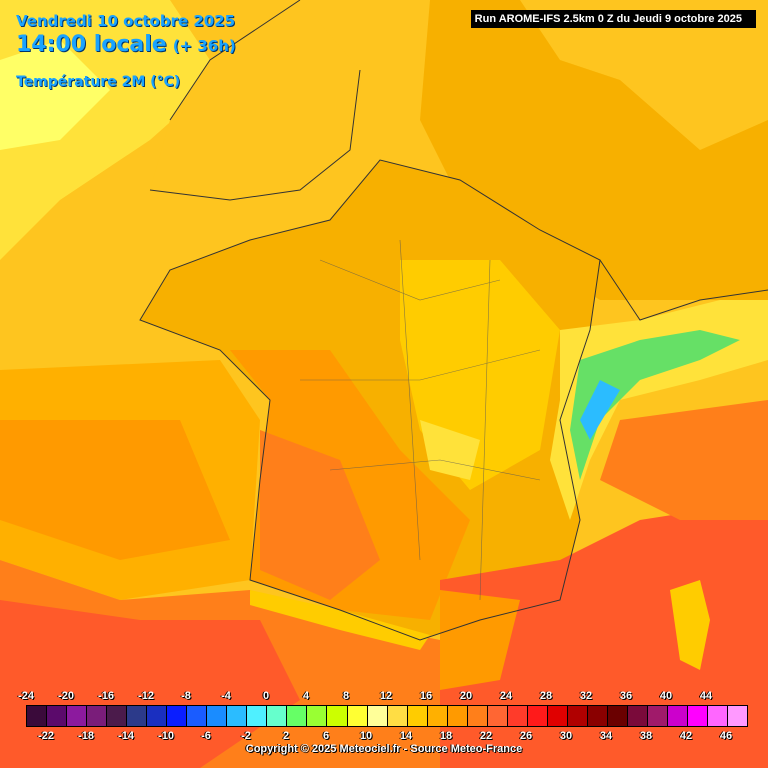 The height and width of the screenshot is (768, 768). I want to click on legend-tick-label: 34, so click(606, 736).